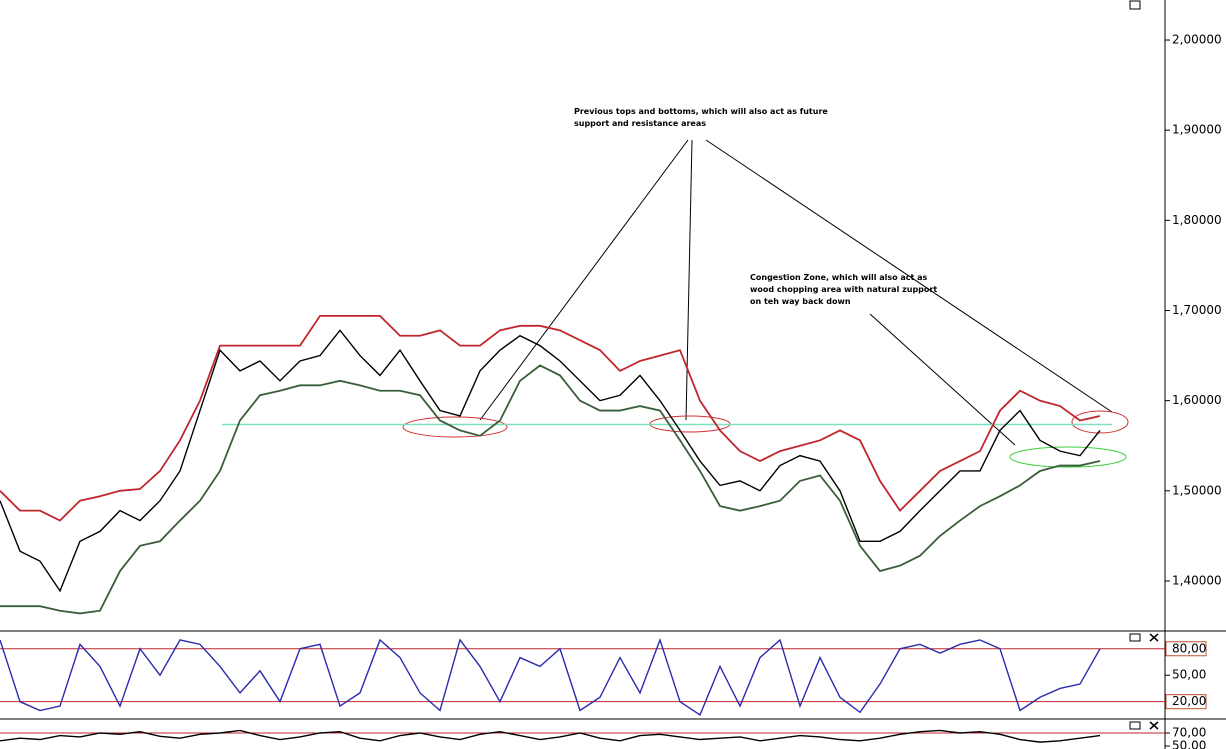 This screenshot has height=749, width=1226. I want to click on y-tick-label: 1,60000, so click(1197, 400).